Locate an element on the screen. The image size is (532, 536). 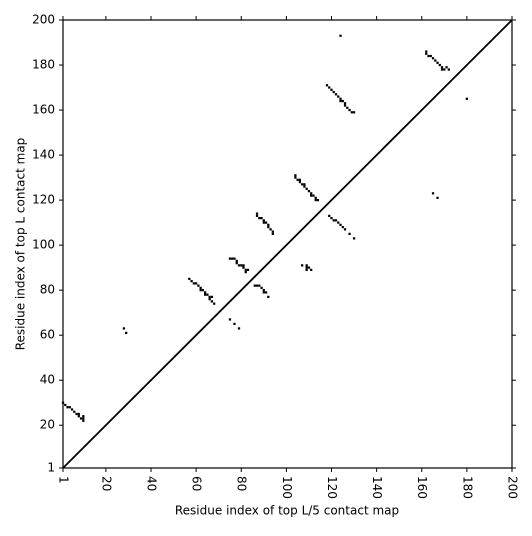
y-tick-label: 200 is located at coordinates (43, 20).